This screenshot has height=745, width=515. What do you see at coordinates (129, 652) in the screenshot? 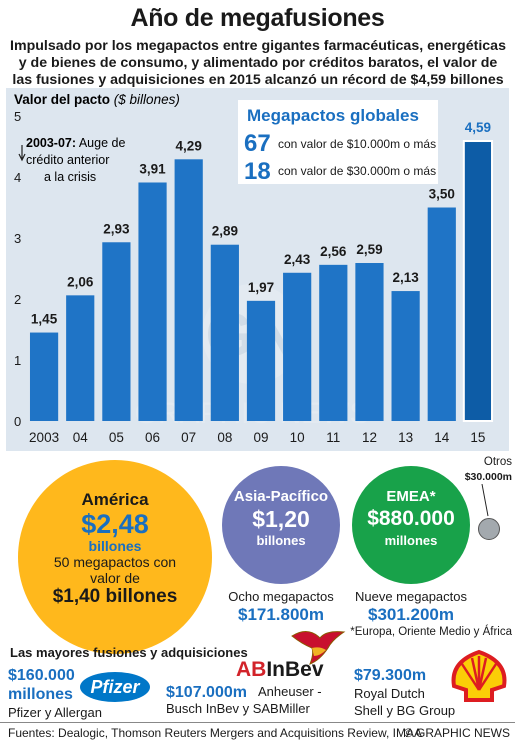
I see `biggest-heading: Las mayores fusiones y adquisiciones` at bounding box center [129, 652].